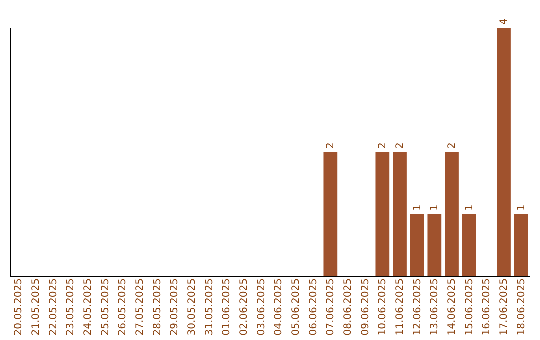 Image resolution: width=540 pixels, height=340 pixels. I want to click on x-tick-label: 30.05.2025, so click(192, 307).